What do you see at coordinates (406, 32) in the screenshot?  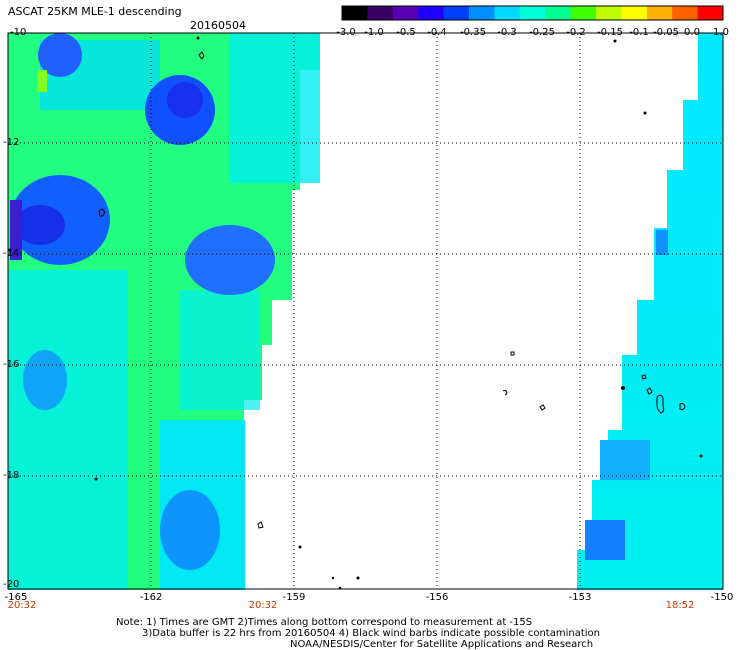 I see `colorbar-label: -0.5` at bounding box center [406, 32].